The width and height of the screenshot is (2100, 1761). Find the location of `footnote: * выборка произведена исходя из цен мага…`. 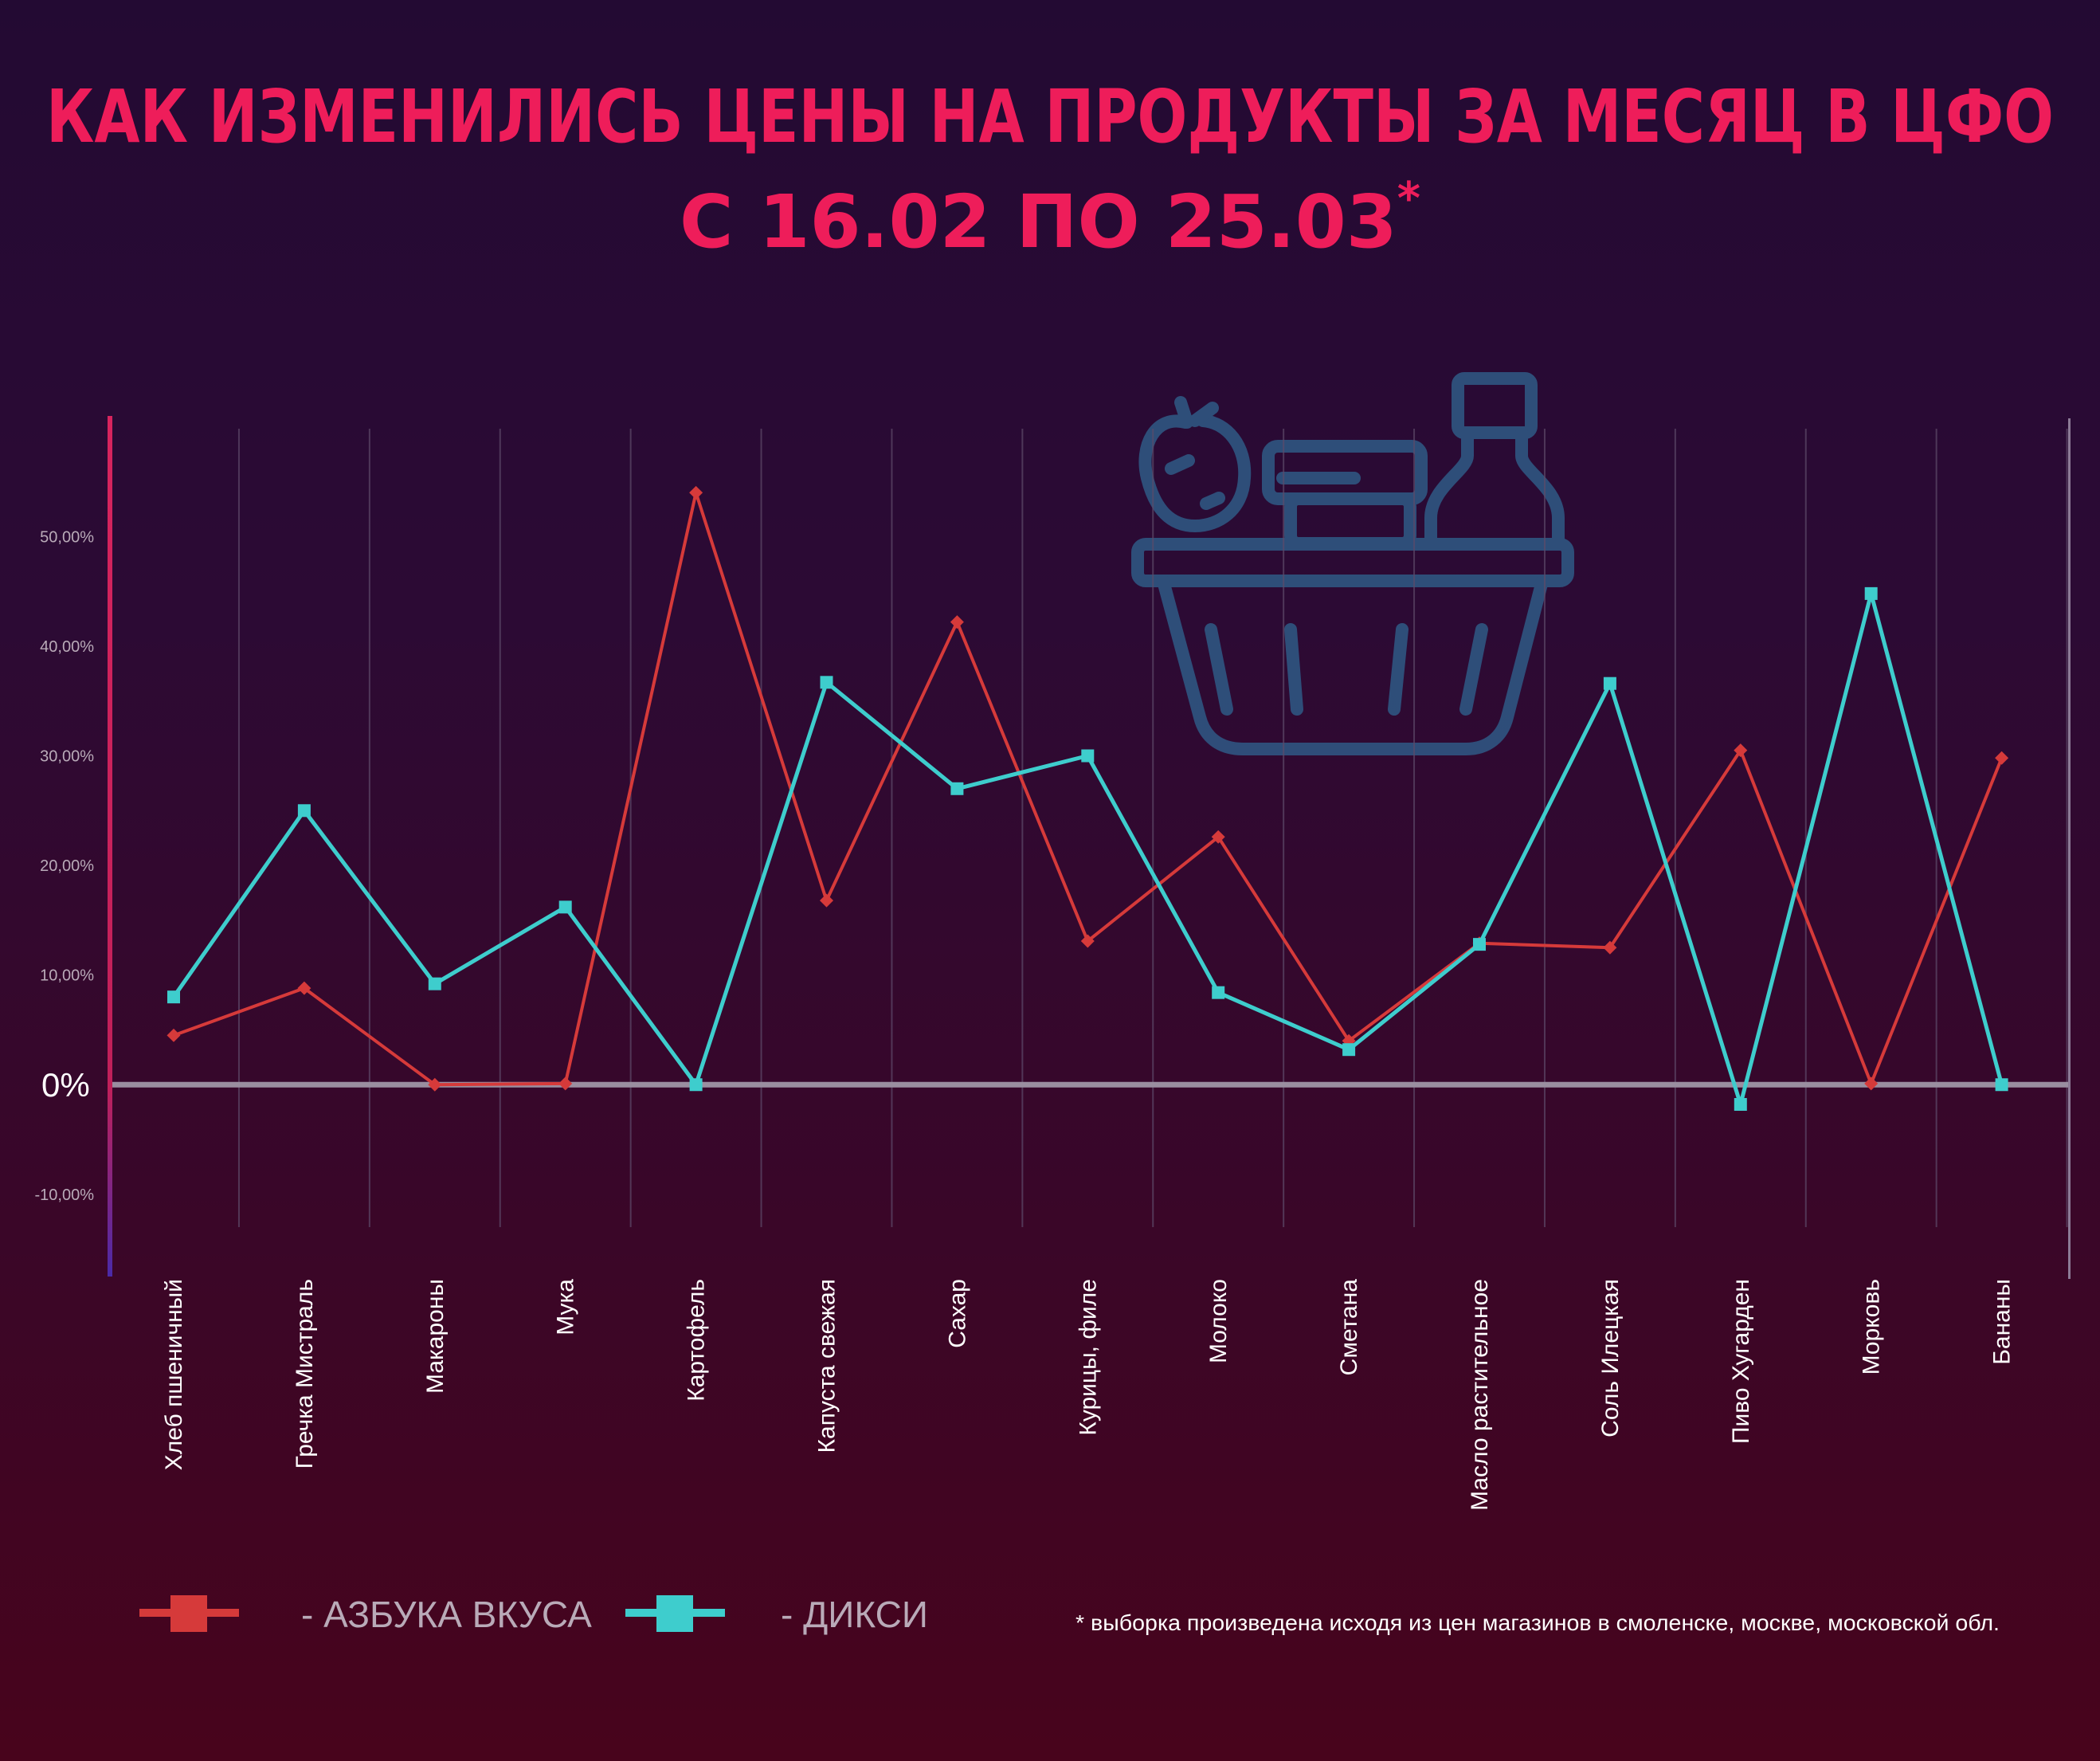

footnote: * выборка произведена исходя из цен мага… is located at coordinates (1537, 1622).